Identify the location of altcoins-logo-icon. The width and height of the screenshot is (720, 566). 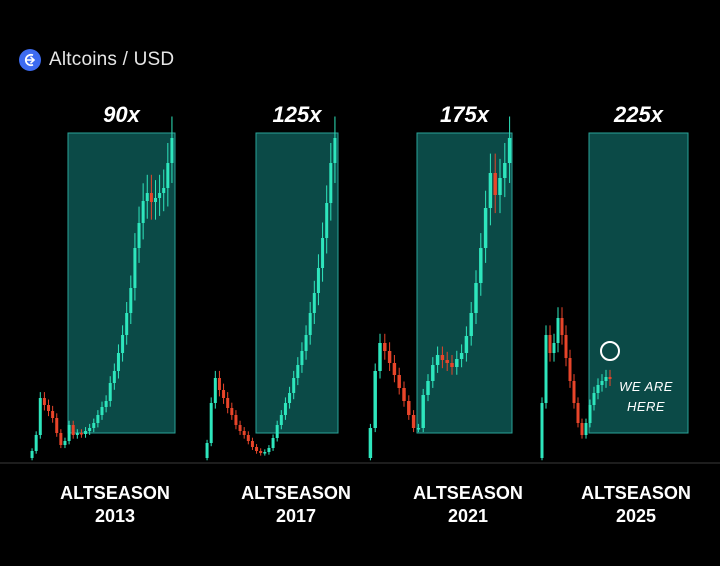
(30, 60).